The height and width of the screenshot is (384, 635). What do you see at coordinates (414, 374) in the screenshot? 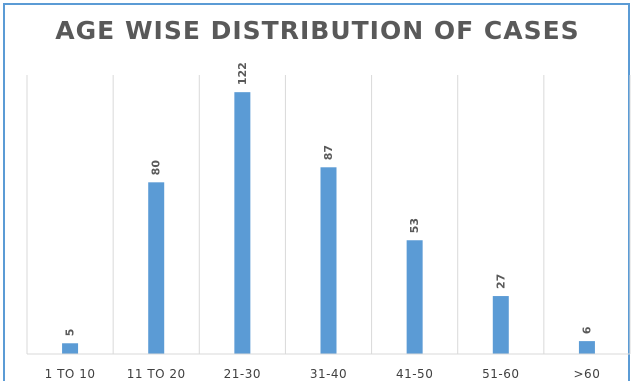
I see `category-label-4: 41-50` at bounding box center [414, 374].